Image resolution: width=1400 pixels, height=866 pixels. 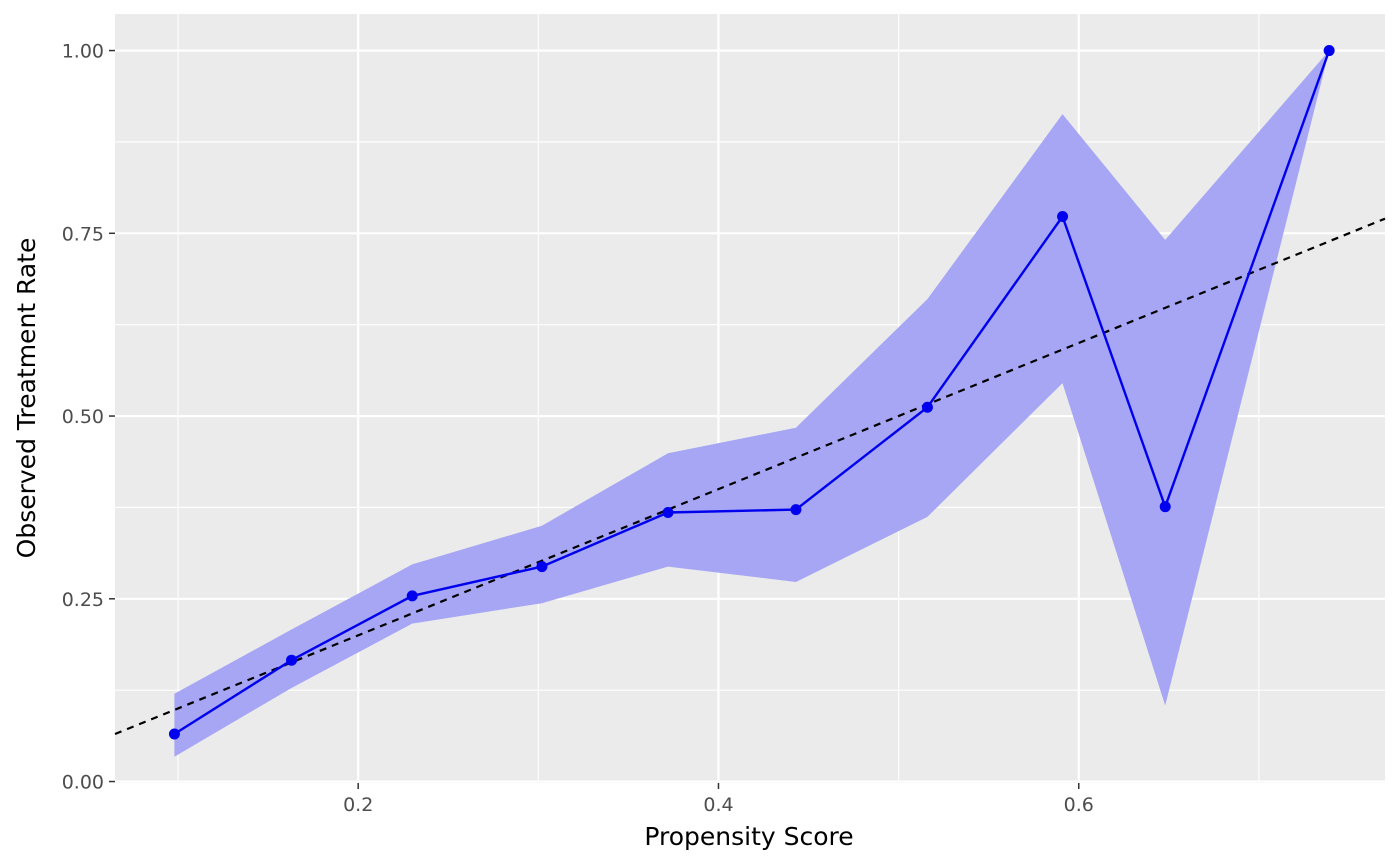 I want to click on x-tick-label: 0.6, so click(x=1079, y=805).